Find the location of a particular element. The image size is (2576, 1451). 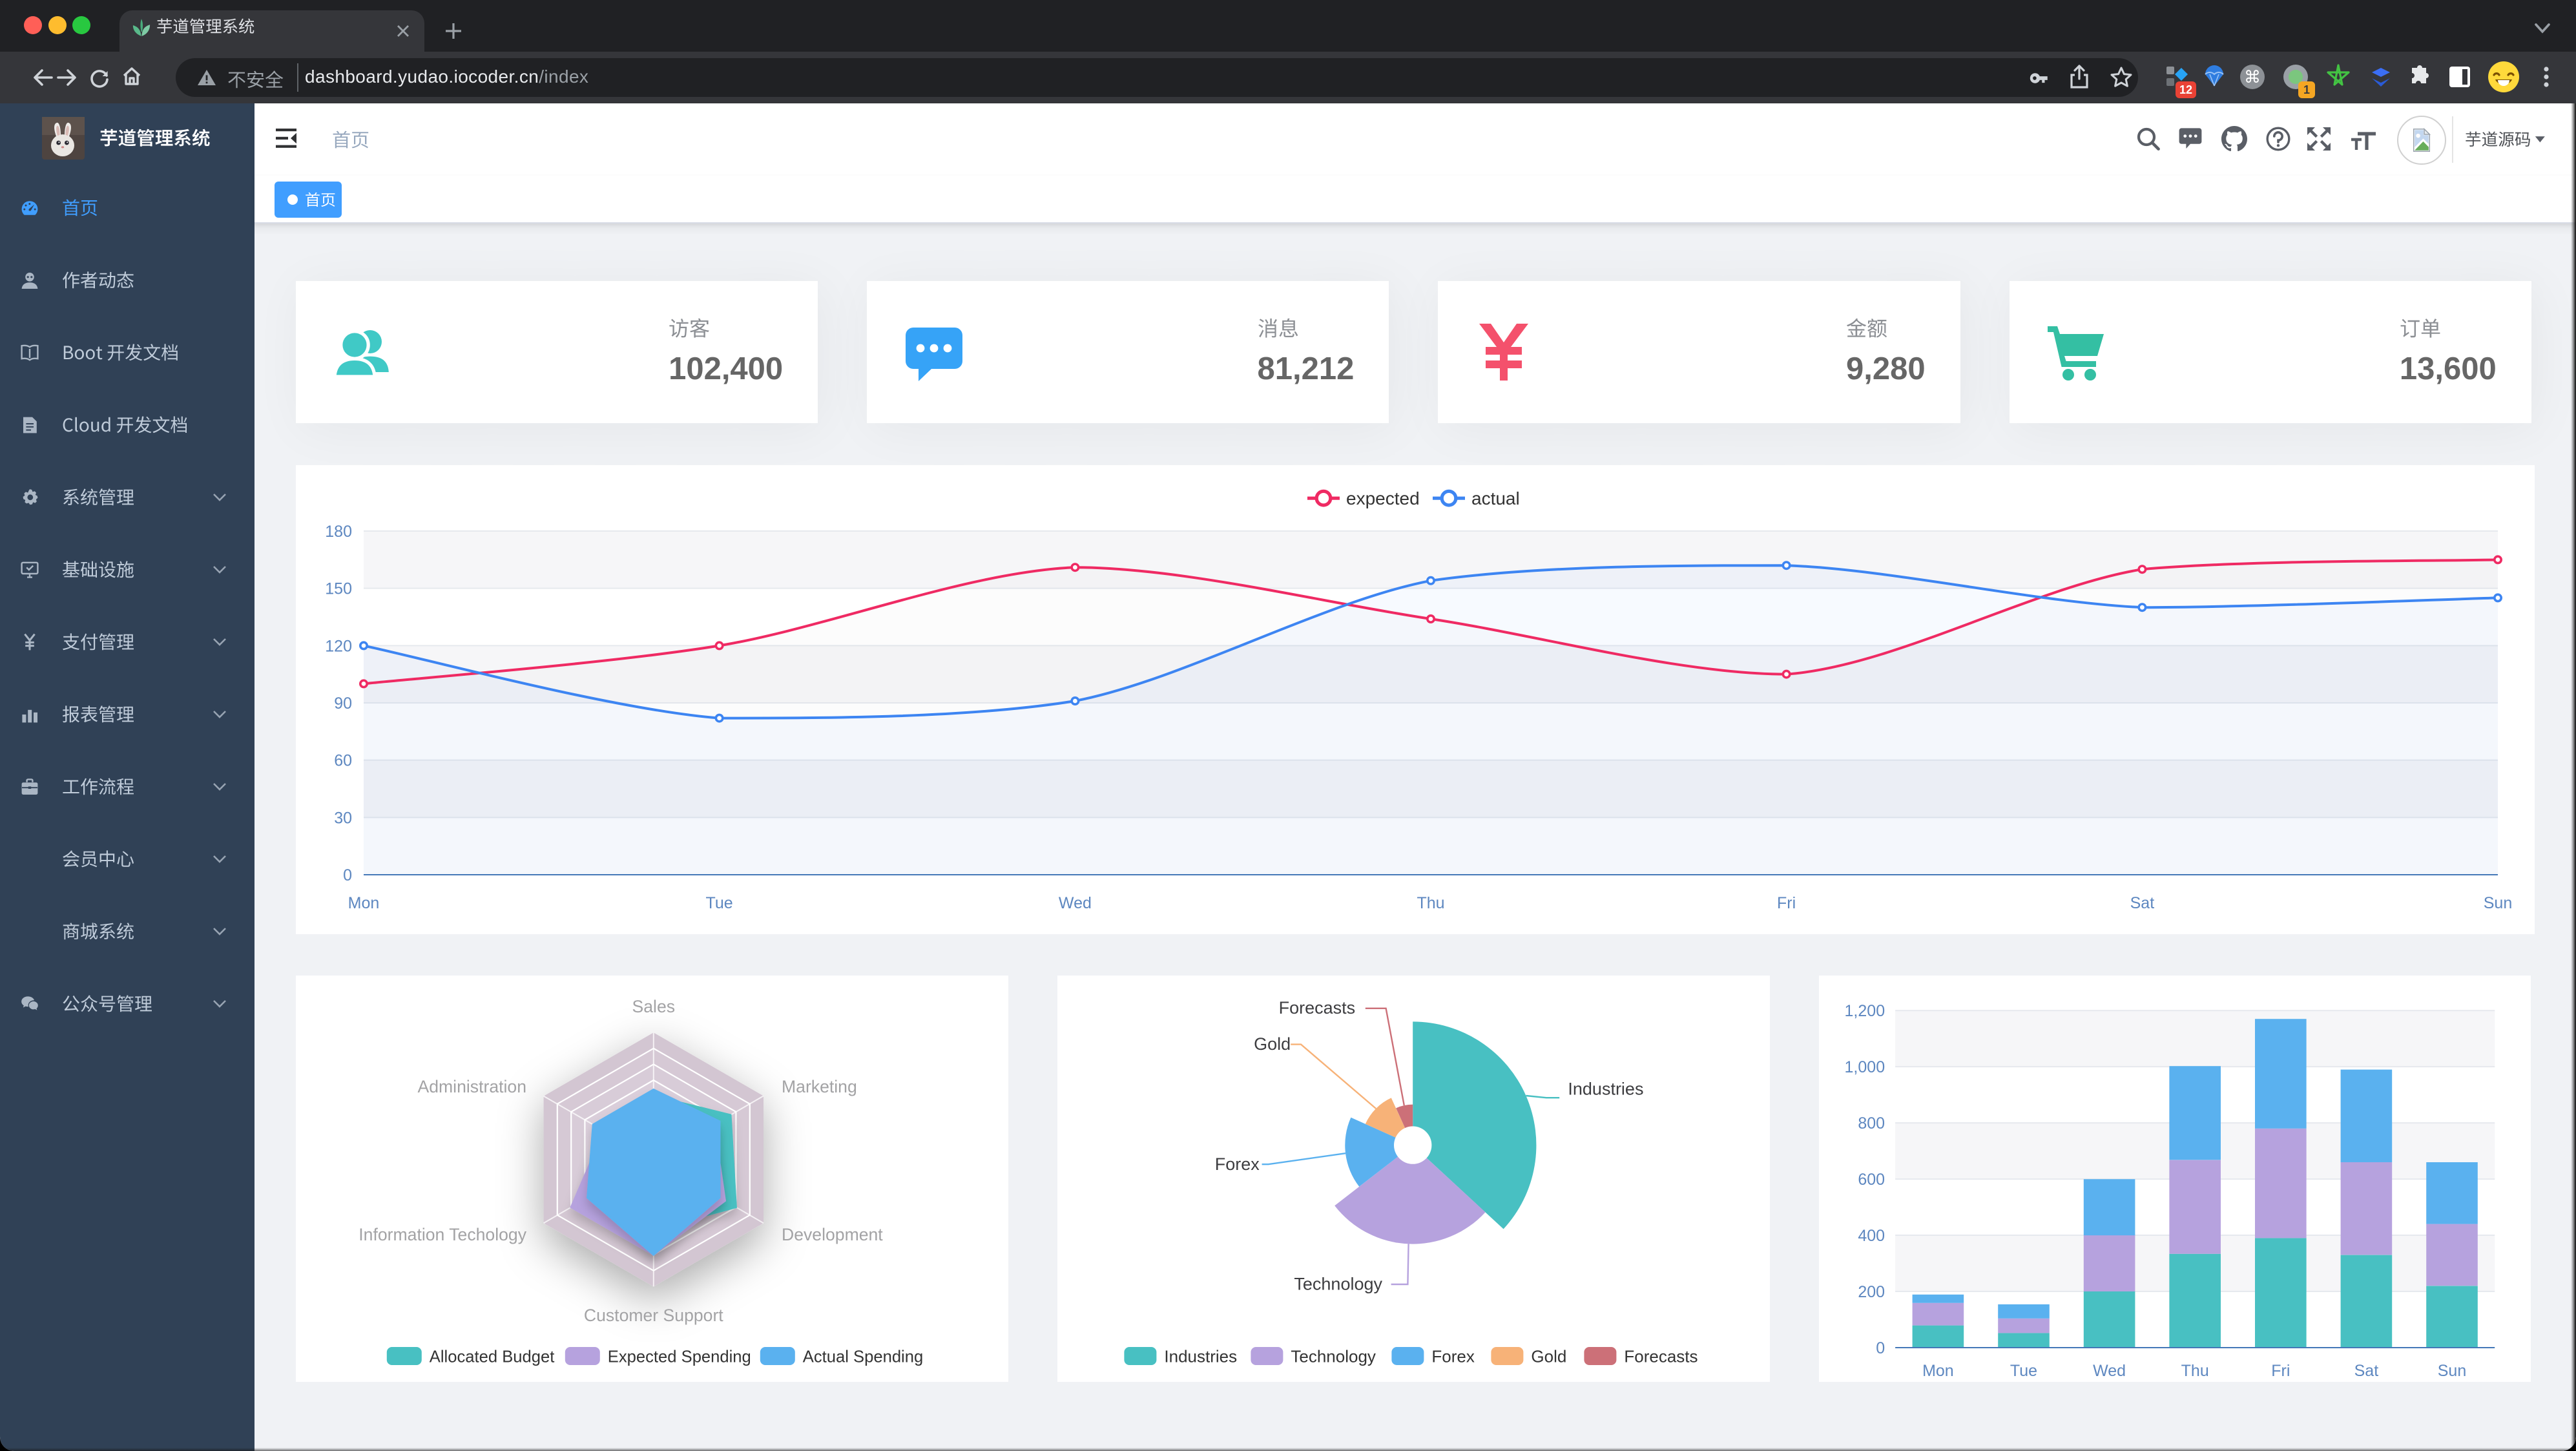

svg-text: 120 is located at coordinates (338, 646).